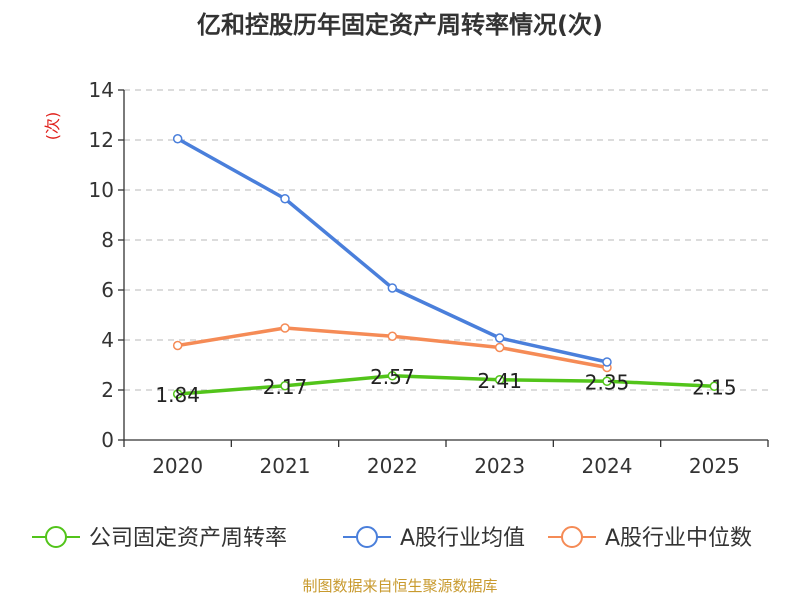 This screenshot has height=600, width=800. I want to click on source-note: 制图数据来自恒生聚源数据库, so click(399, 586).